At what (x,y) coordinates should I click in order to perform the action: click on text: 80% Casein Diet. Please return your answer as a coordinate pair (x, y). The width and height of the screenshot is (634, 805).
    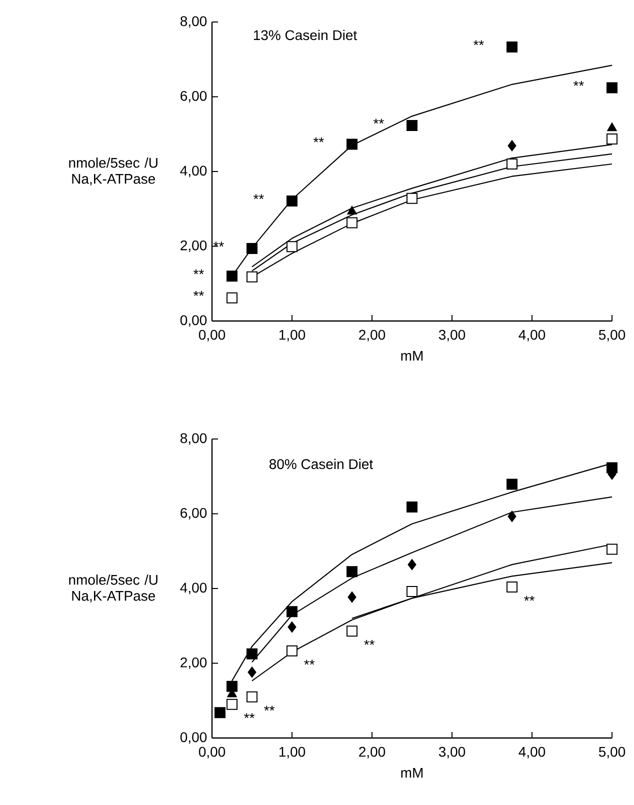
    Looking at the image, I should click on (321, 464).